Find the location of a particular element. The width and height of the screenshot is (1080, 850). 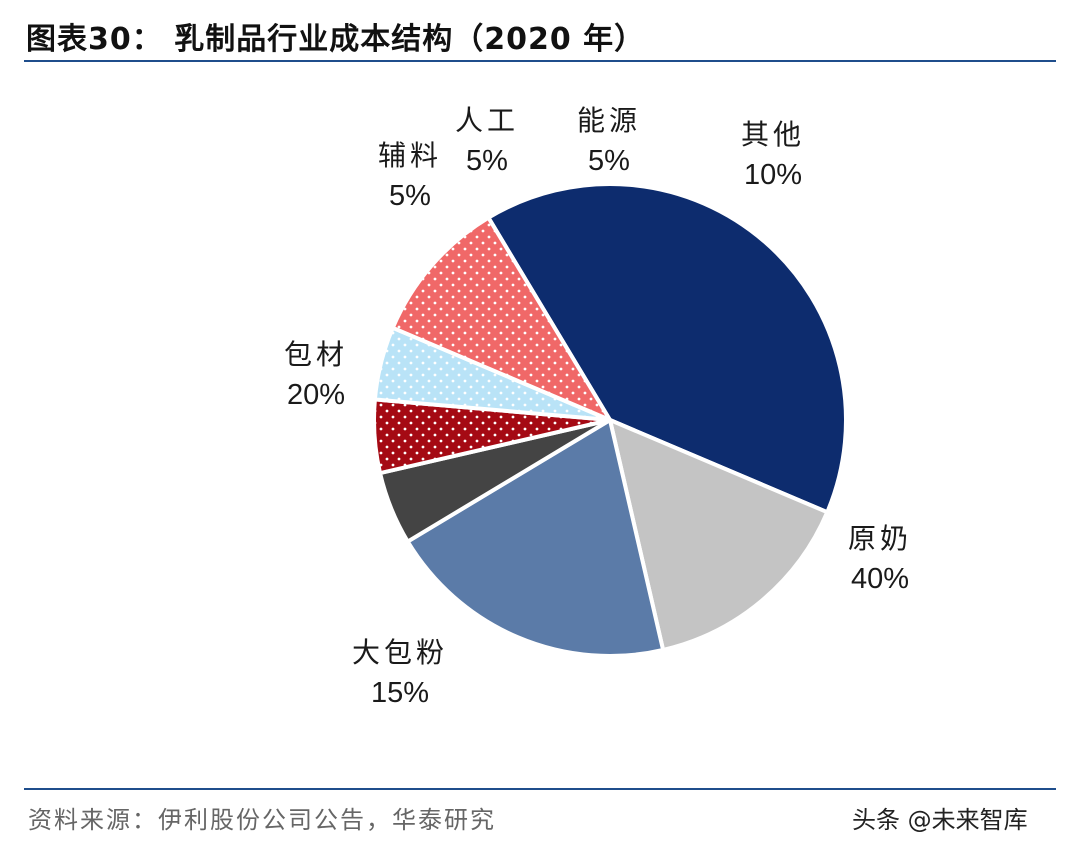

slice-percent-大包粉: 15% is located at coordinates (400, 693).